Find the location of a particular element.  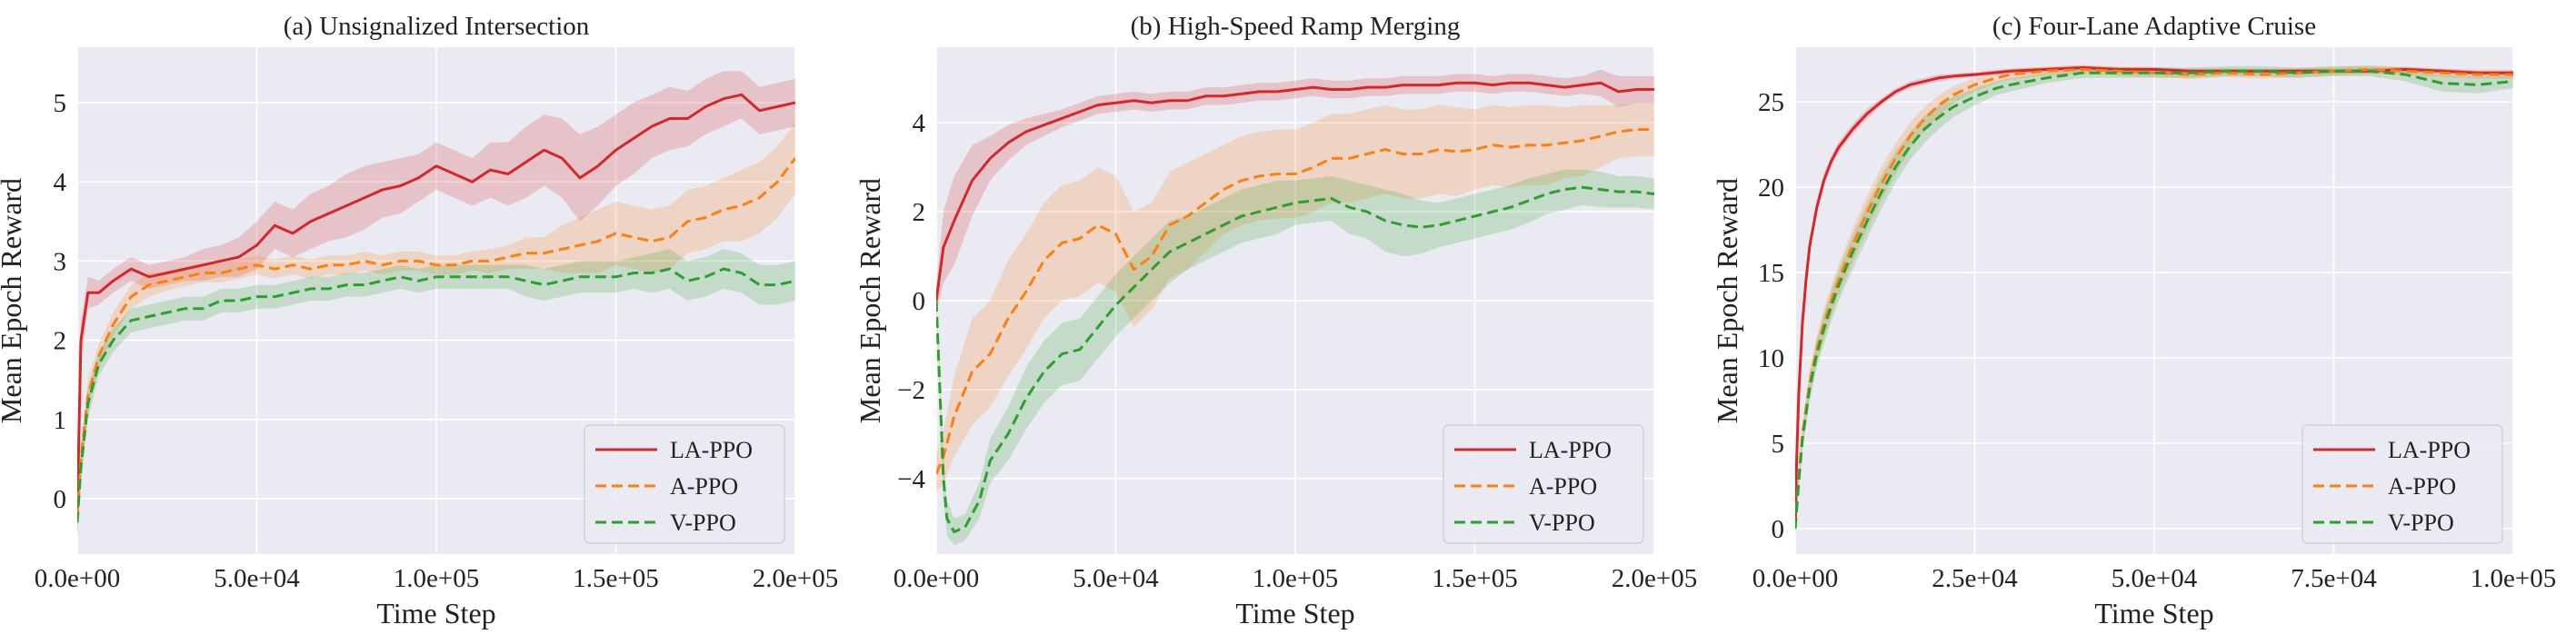

y-tick-label: −2 is located at coordinates (911, 390).